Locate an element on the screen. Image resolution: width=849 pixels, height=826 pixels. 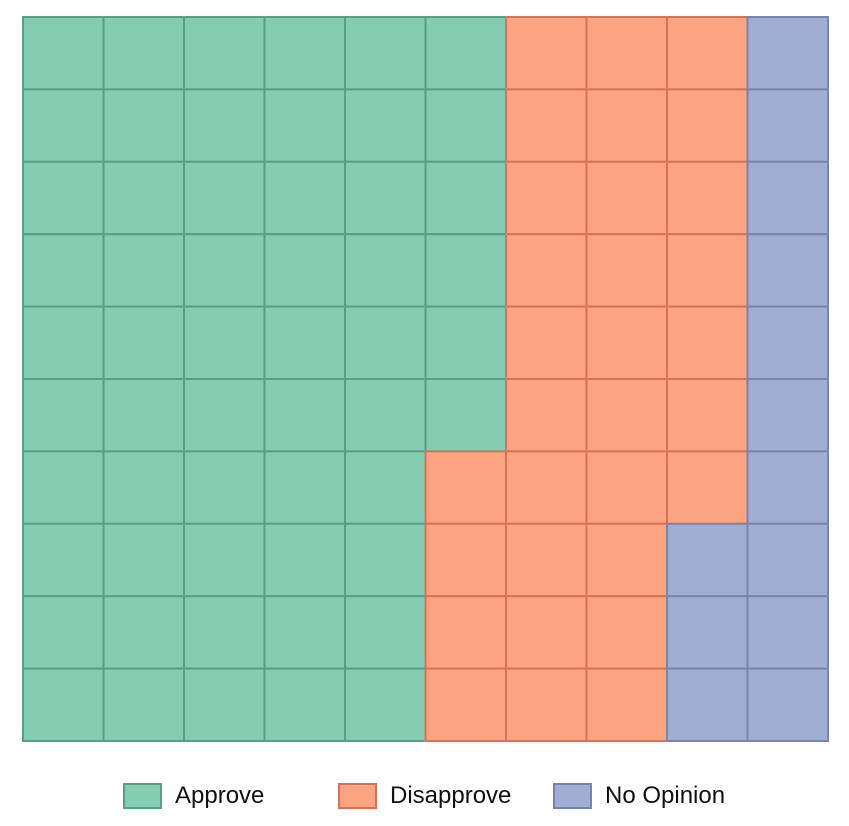
legend-swatch-disapprove is located at coordinates (357, 796).